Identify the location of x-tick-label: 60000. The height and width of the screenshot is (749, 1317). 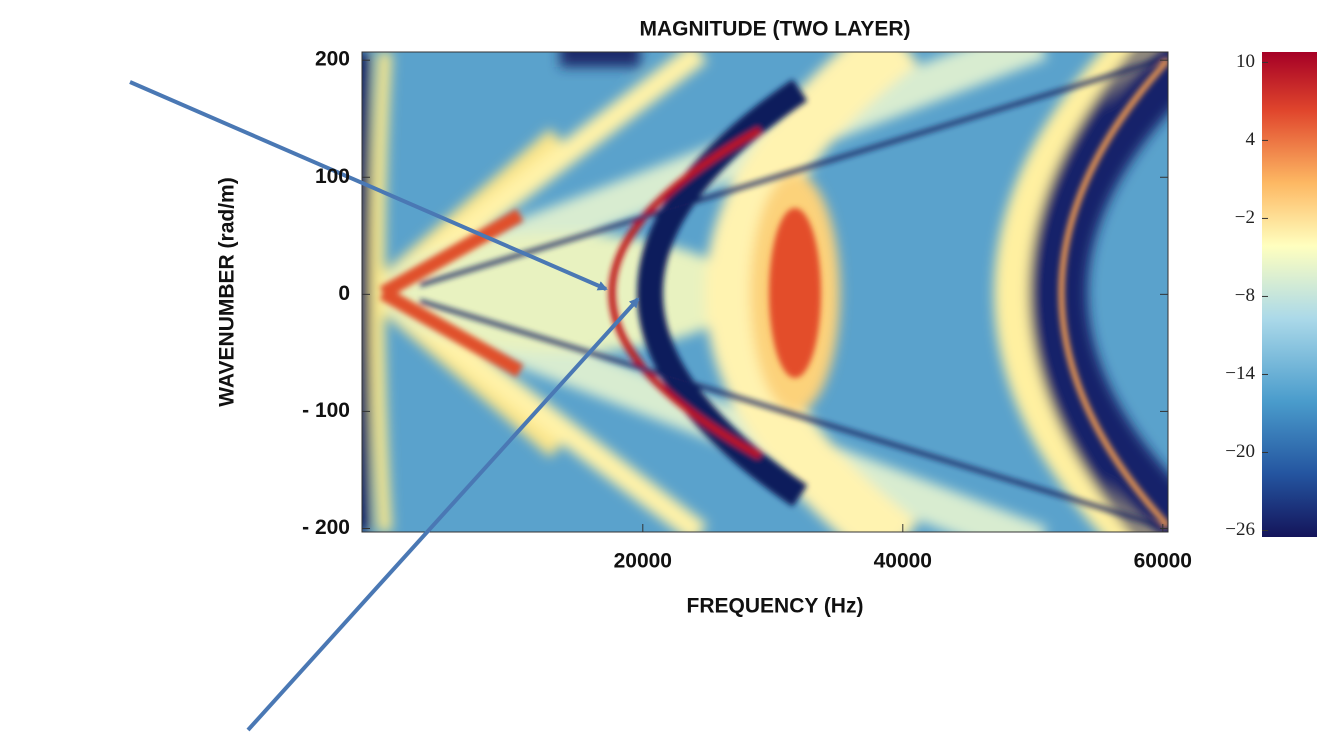
(1163, 561).